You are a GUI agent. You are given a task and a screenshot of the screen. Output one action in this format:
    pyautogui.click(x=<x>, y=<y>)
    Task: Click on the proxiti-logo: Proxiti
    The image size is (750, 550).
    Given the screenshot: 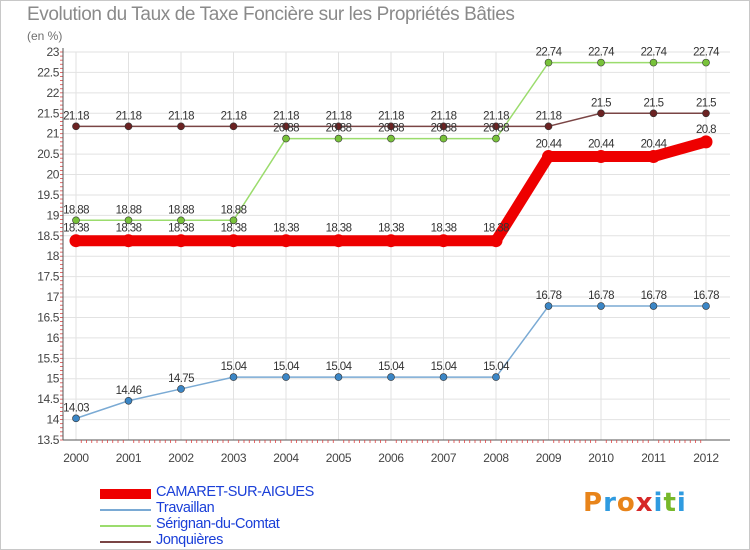 What is the action you would take?
    pyautogui.click(x=635, y=503)
    